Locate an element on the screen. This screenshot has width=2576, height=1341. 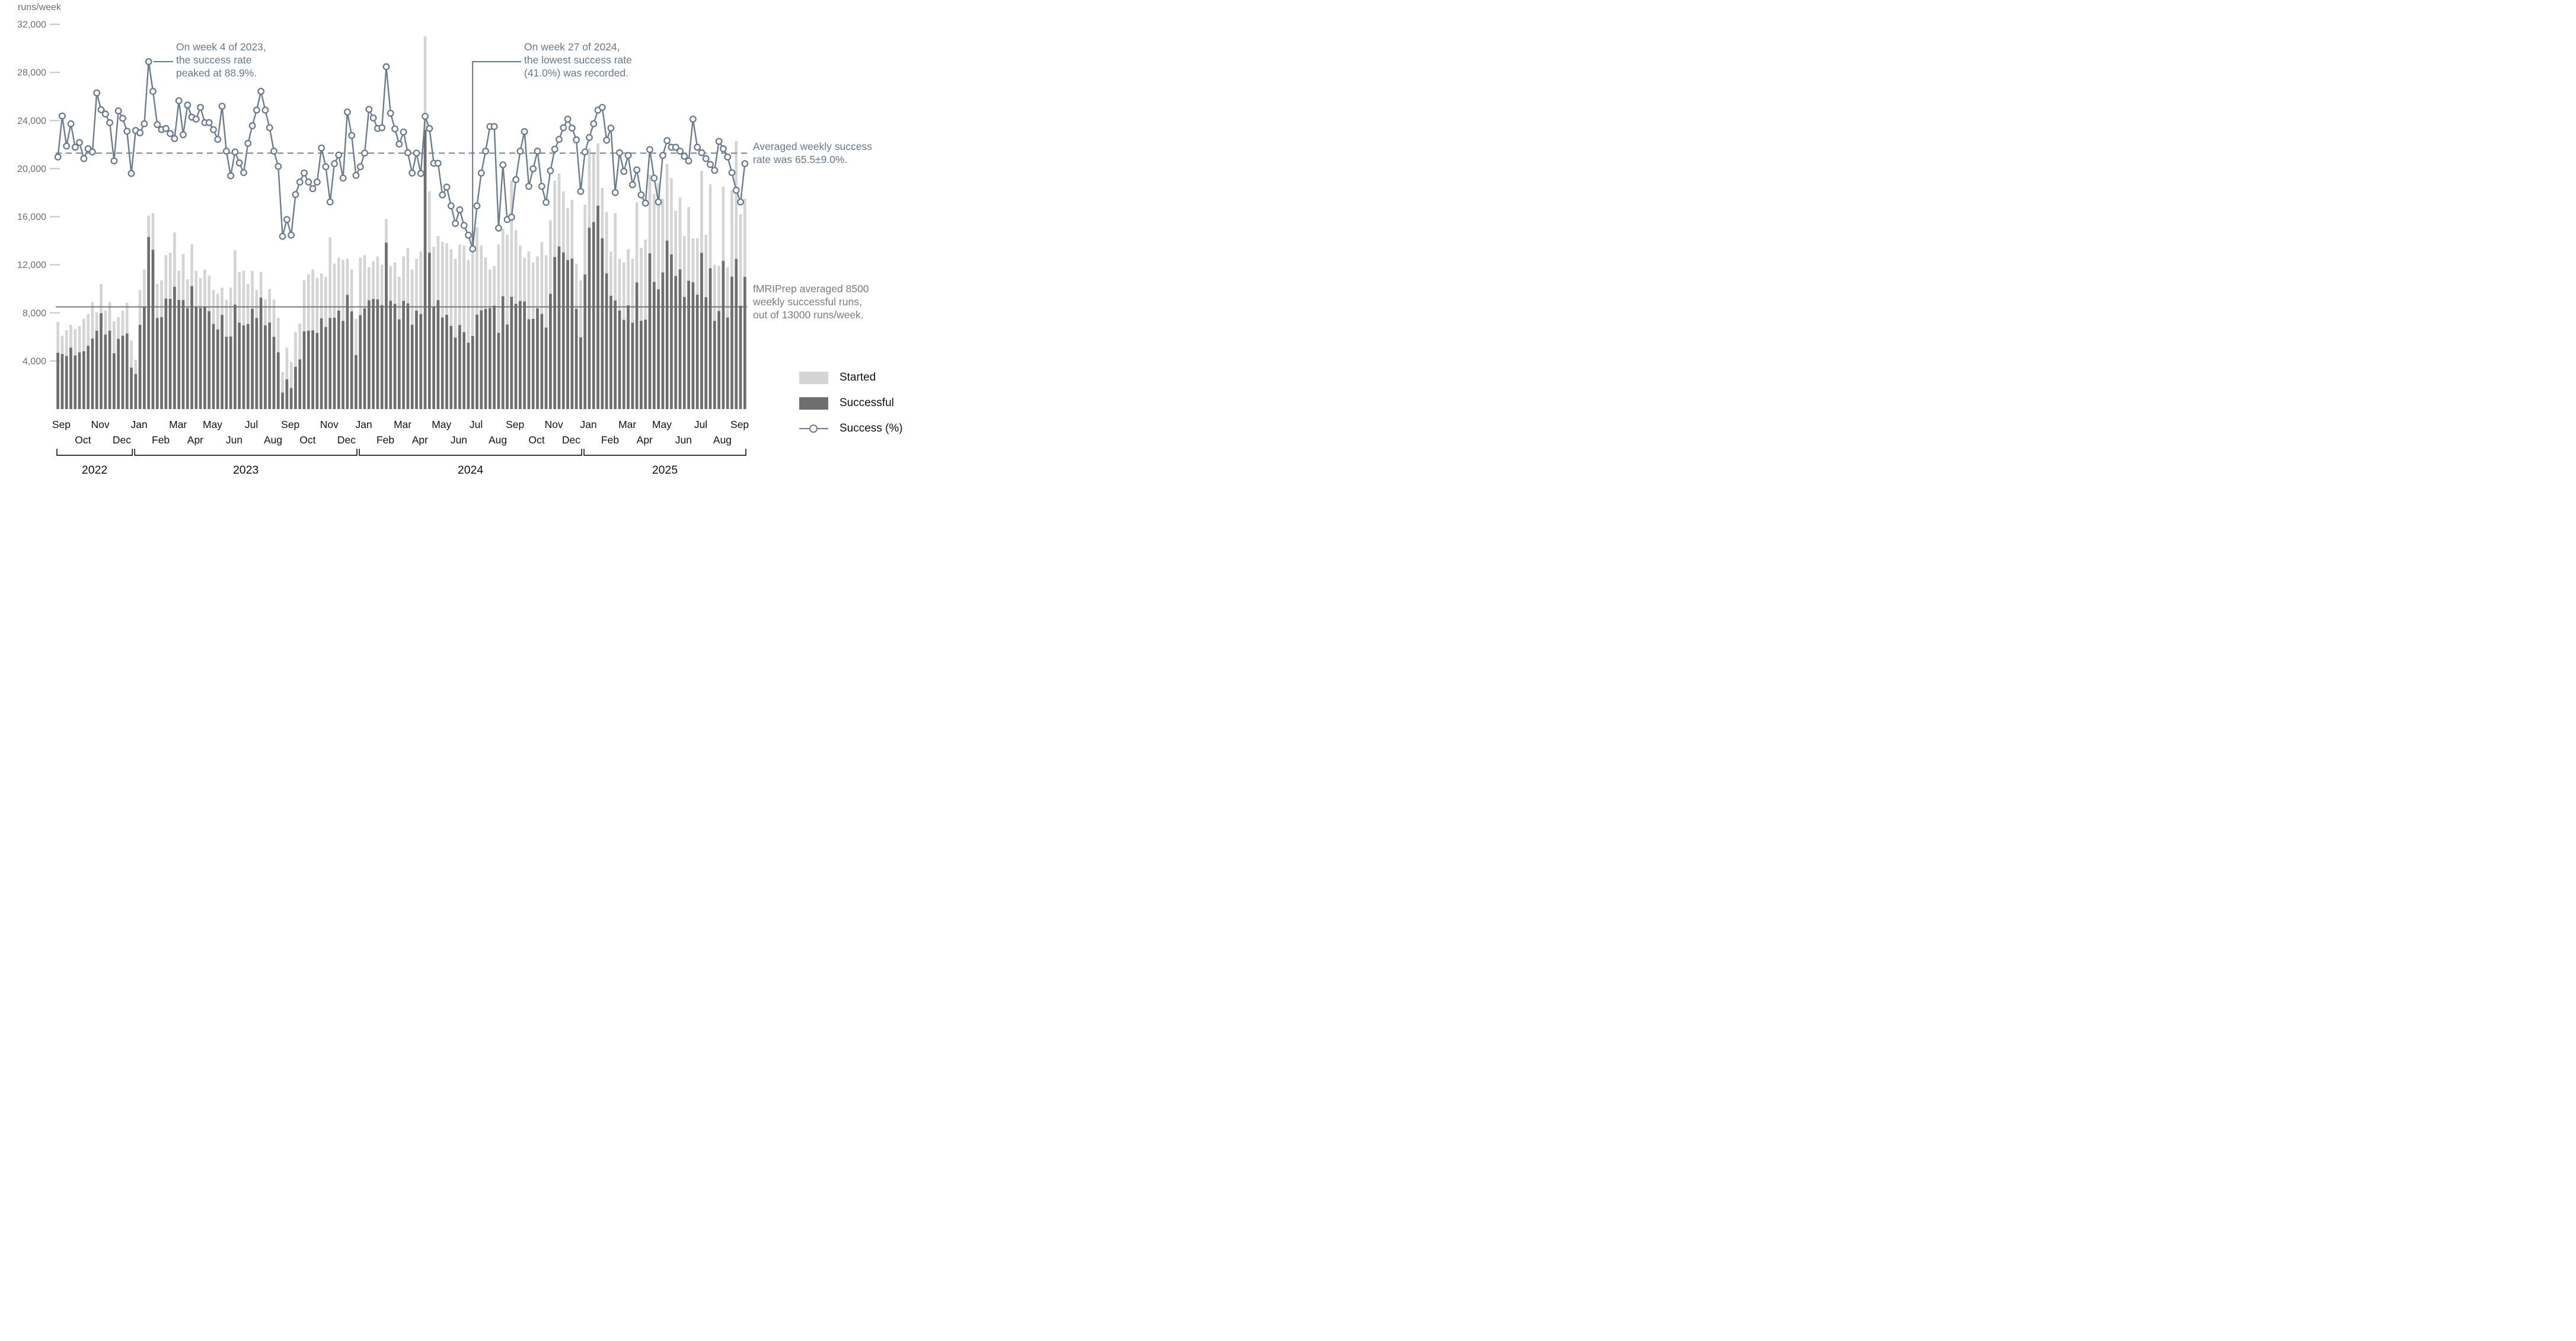
low-annotation-leader is located at coordinates (496, 153).